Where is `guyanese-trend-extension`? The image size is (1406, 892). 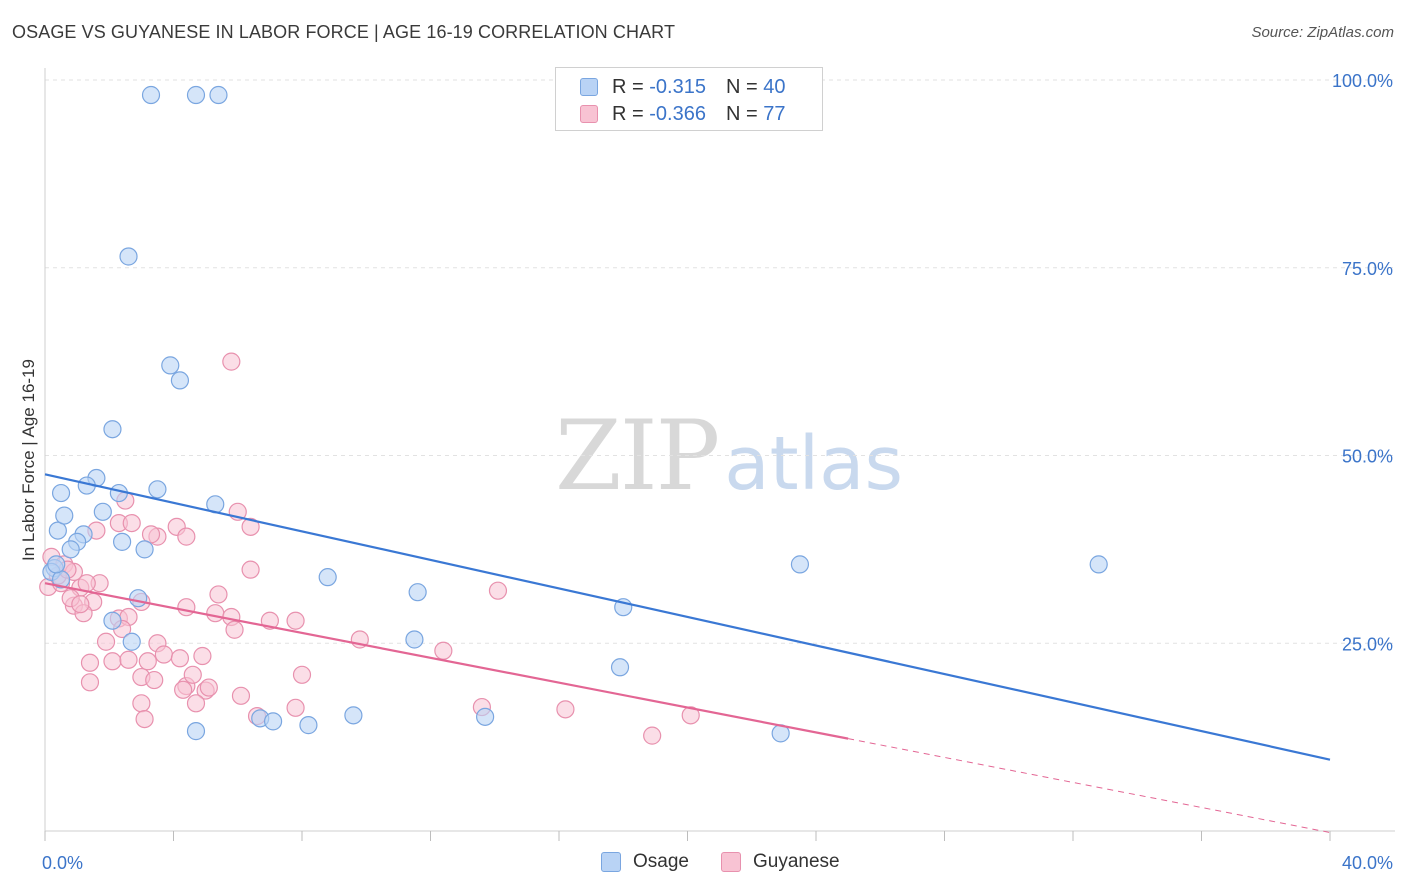
guyanese-trend-extension is located at coordinates (1089, 785).